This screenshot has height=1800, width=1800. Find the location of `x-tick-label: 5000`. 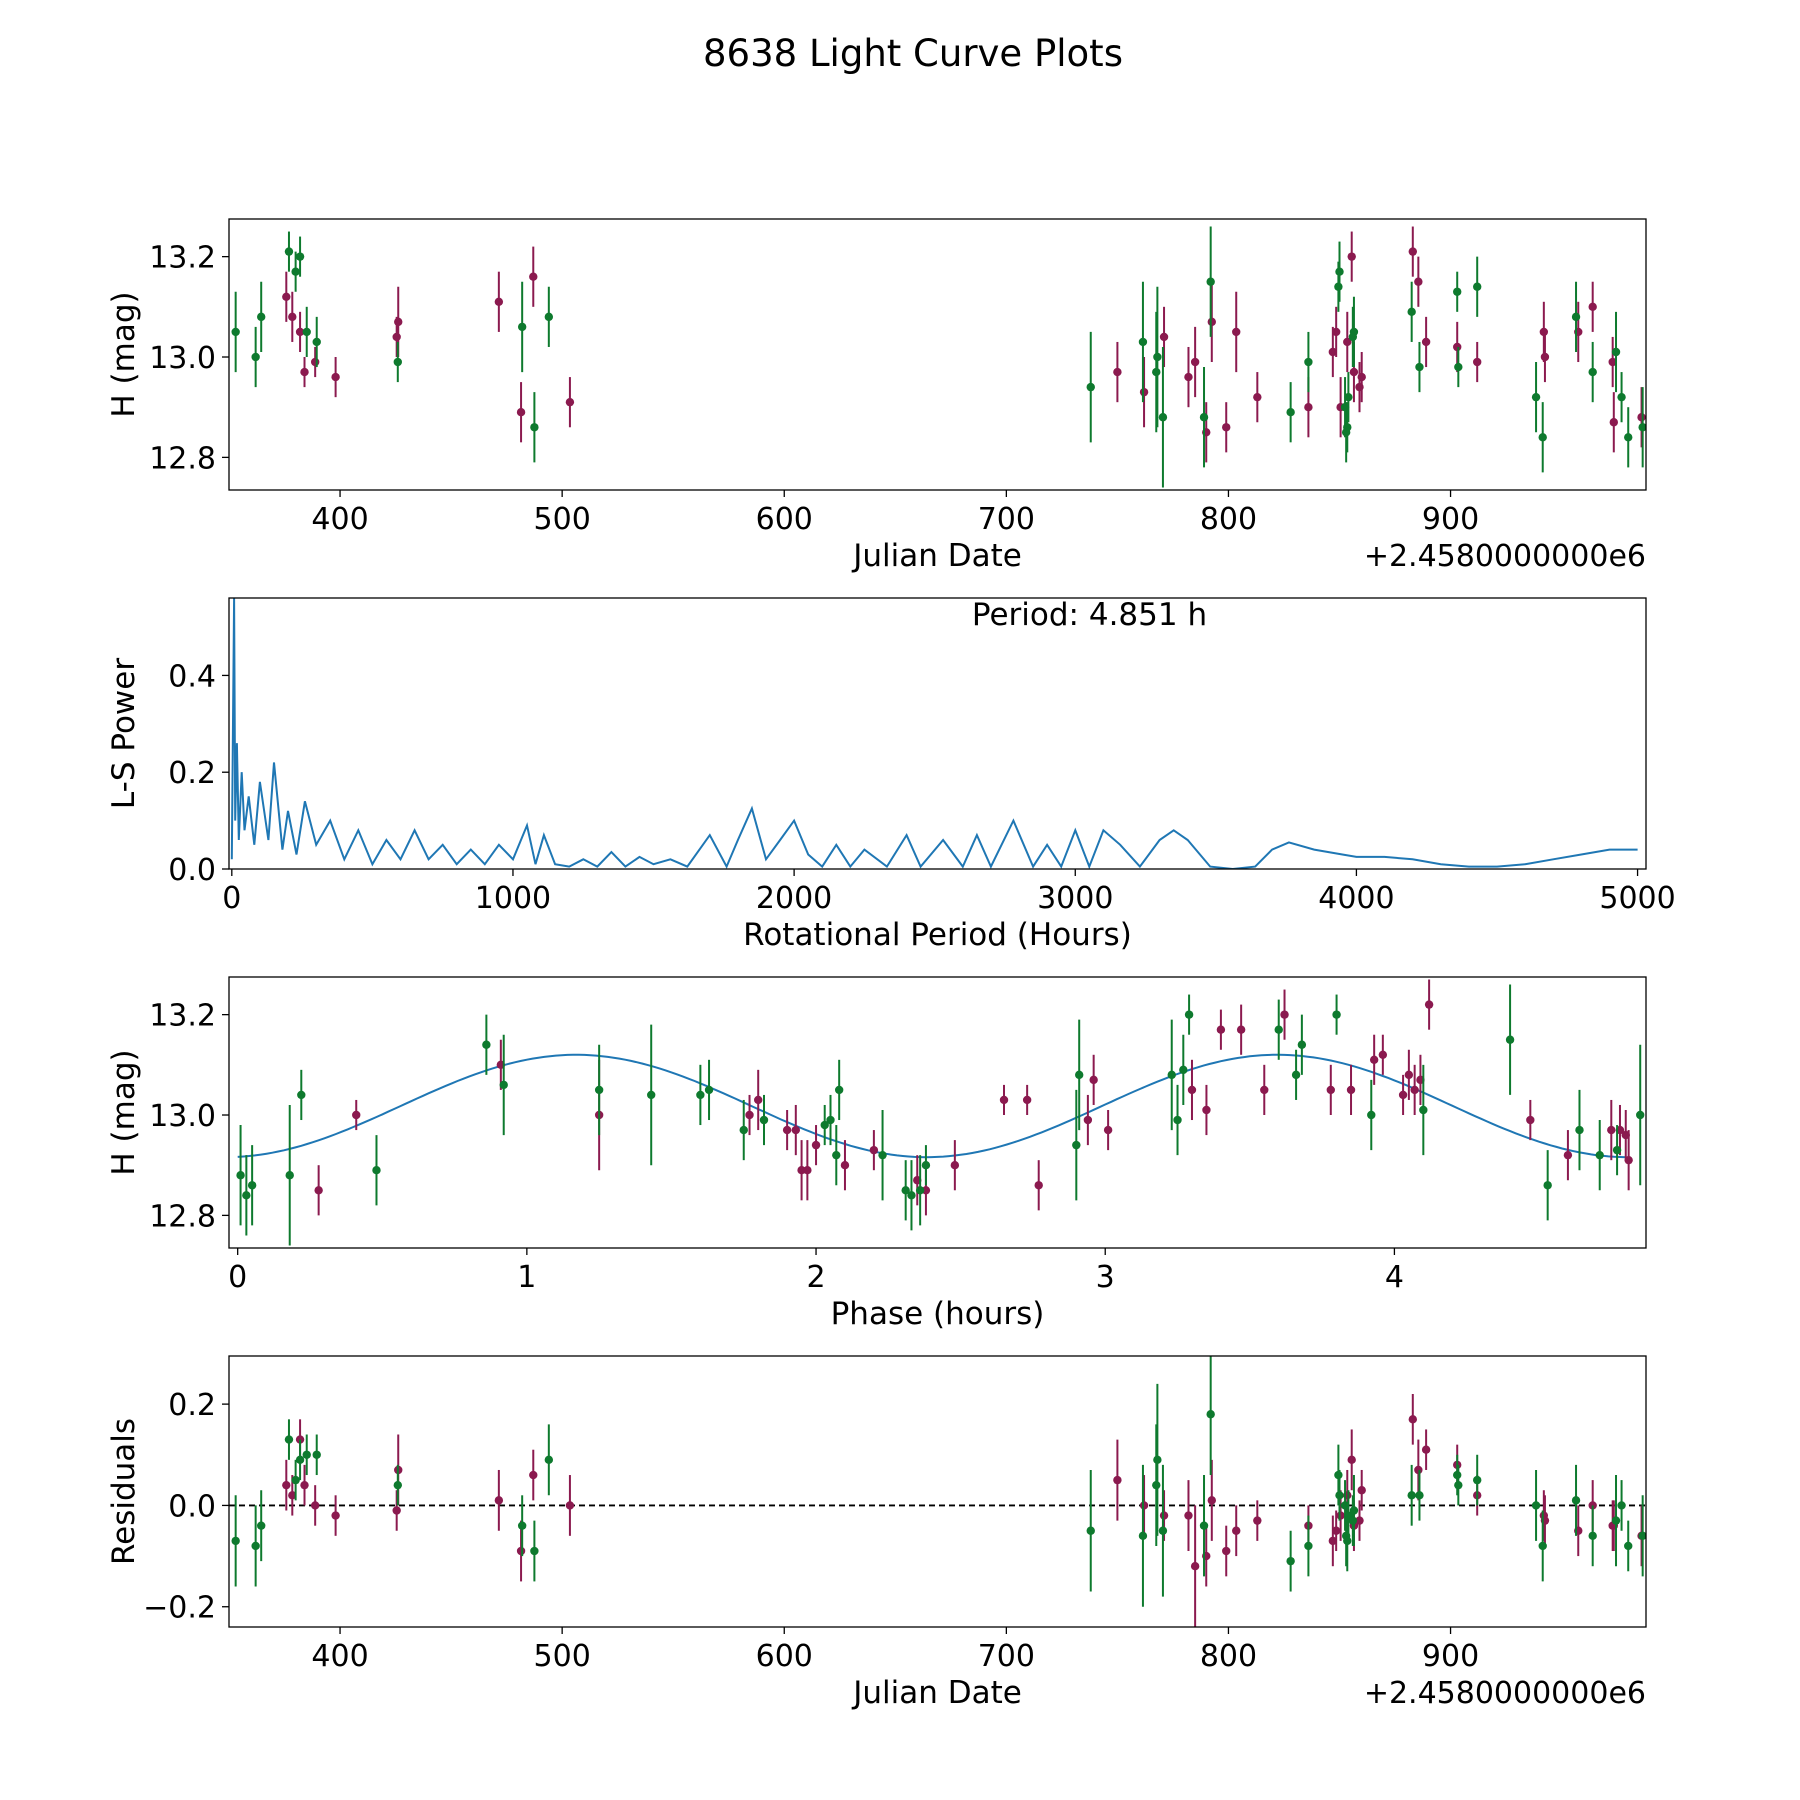

x-tick-label: 5000 is located at coordinates (1637, 898).